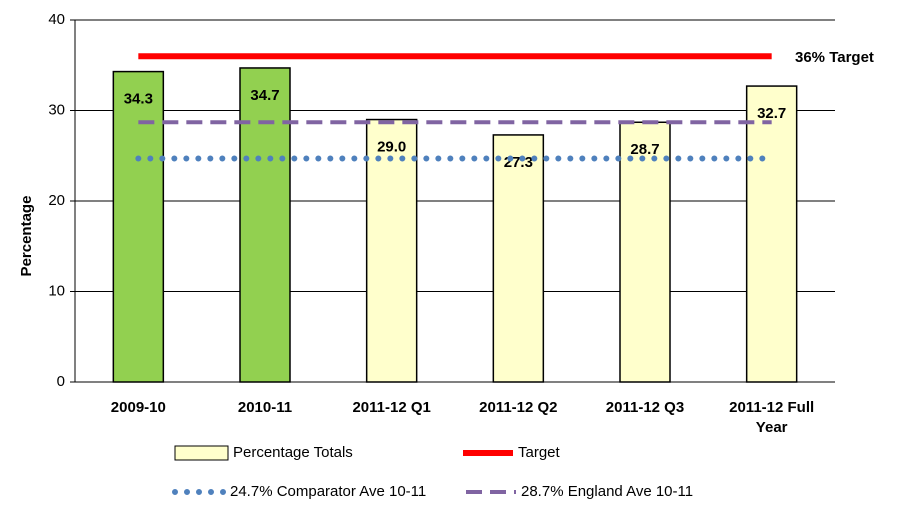 The width and height of the screenshot is (899, 506). I want to click on y-tick-label: 10, so click(56, 290).